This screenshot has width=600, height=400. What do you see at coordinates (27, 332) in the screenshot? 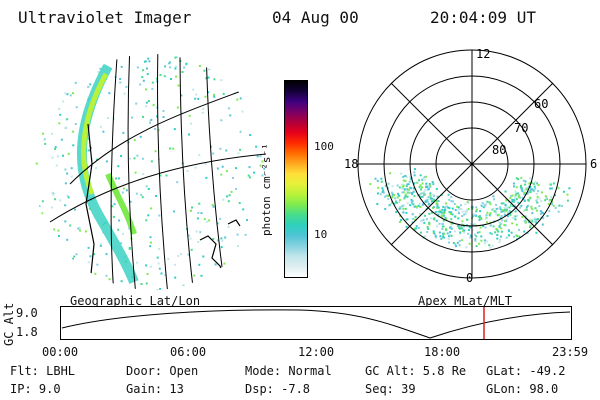
I see `altitude-tick-min: 1.8` at bounding box center [27, 332].